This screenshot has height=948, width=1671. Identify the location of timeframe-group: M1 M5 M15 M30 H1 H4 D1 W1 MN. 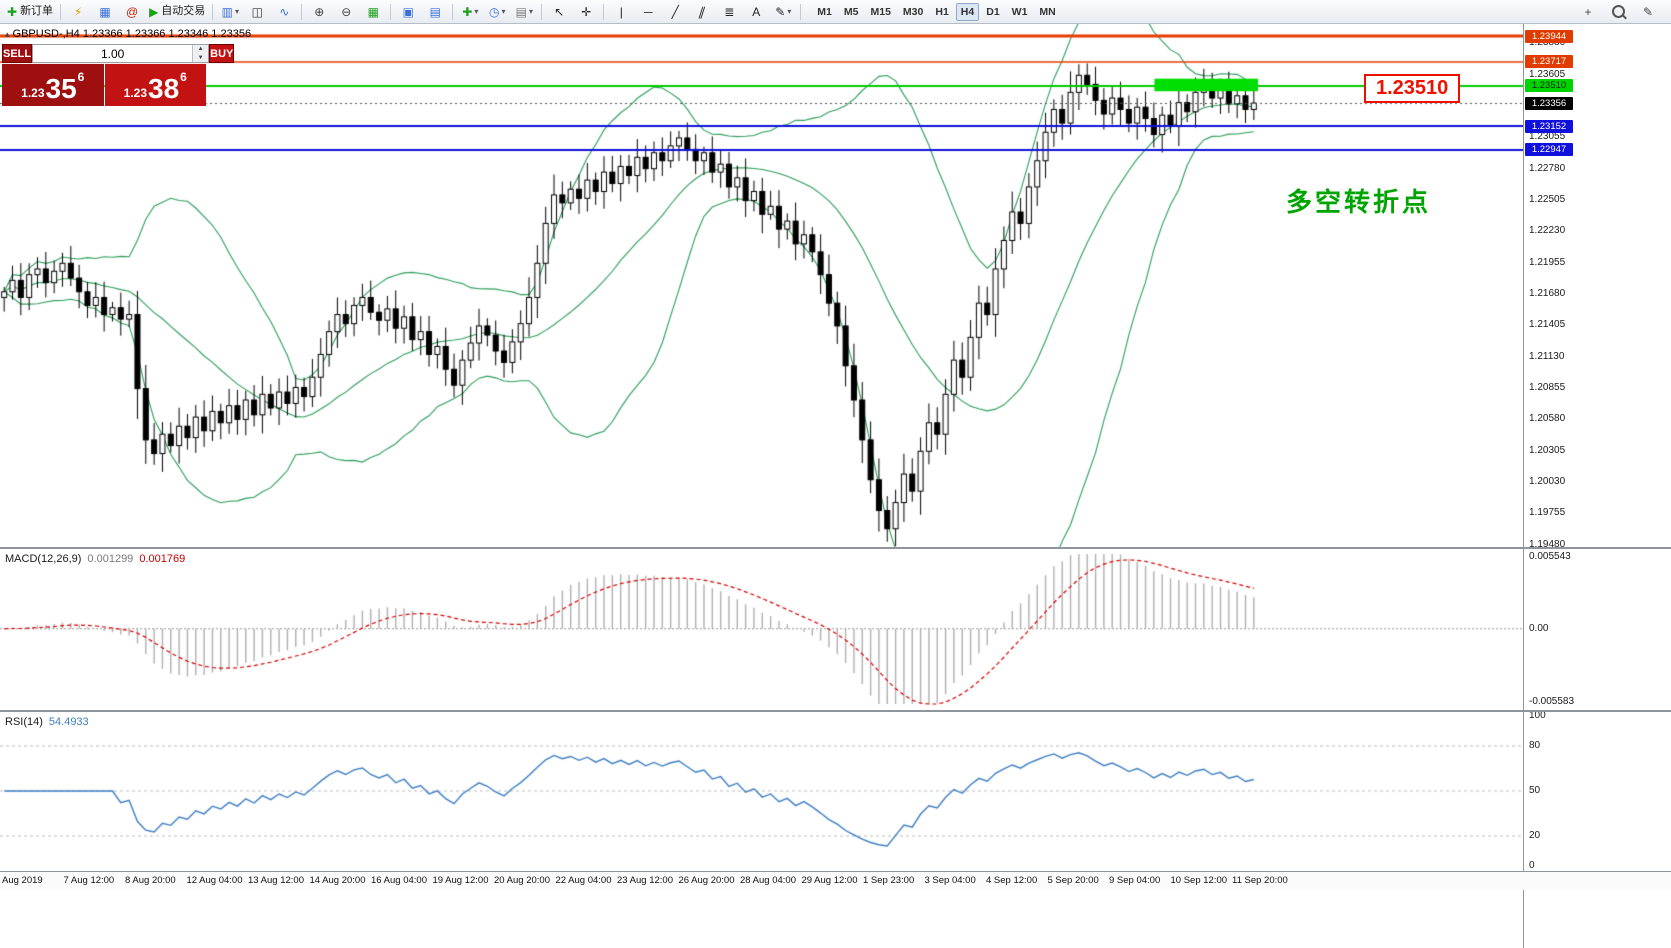
(936, 11).